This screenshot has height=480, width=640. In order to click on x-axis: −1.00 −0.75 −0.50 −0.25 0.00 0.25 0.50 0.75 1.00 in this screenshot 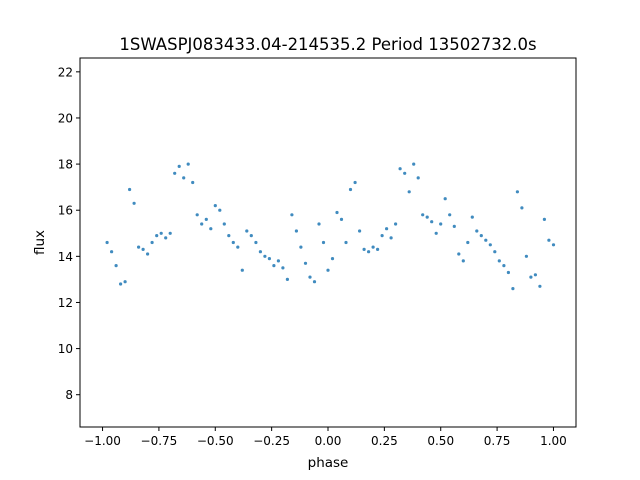, I will do `click(325, 437)`.